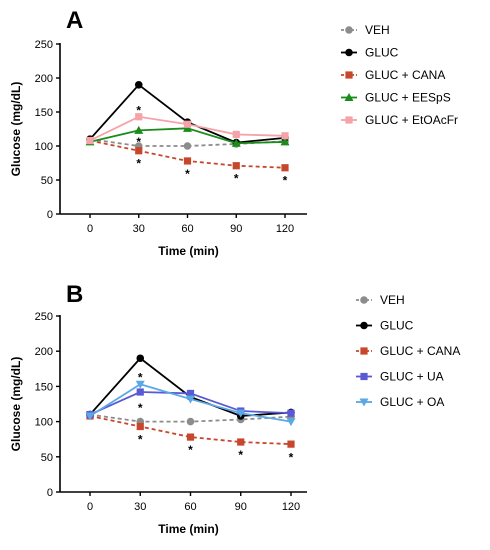 Image resolution: width=490 pixels, height=550 pixels. Describe the element at coordinates (412, 377) in the screenshot. I see `legend-label: GLUC + UA` at that location.